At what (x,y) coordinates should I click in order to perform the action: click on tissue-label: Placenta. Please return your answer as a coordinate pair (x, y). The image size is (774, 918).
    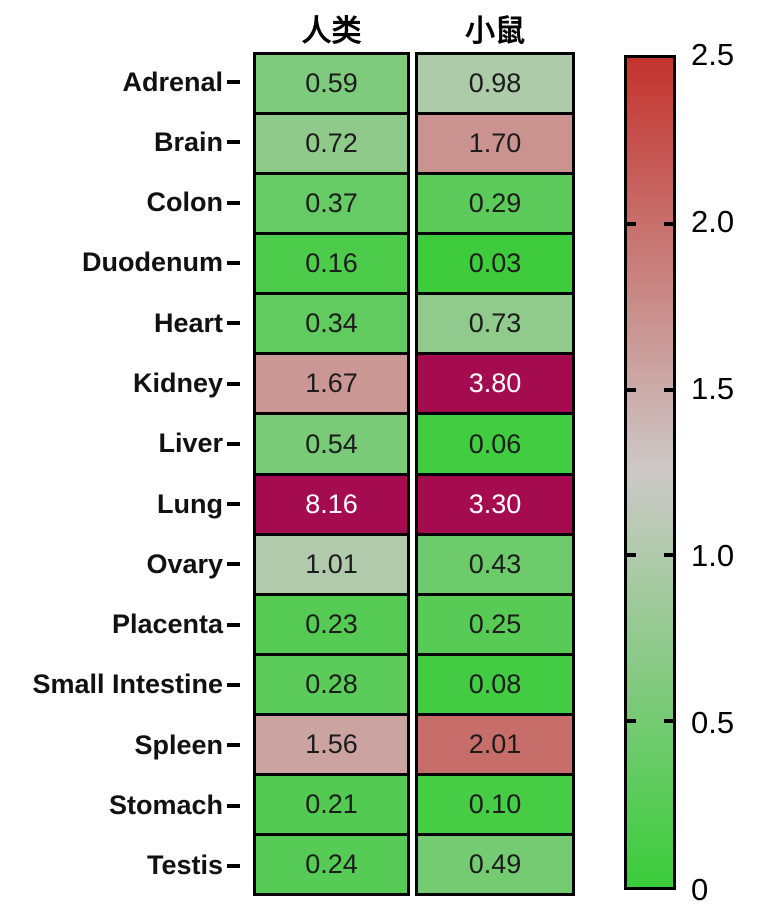
    Looking at the image, I should click on (167, 624).